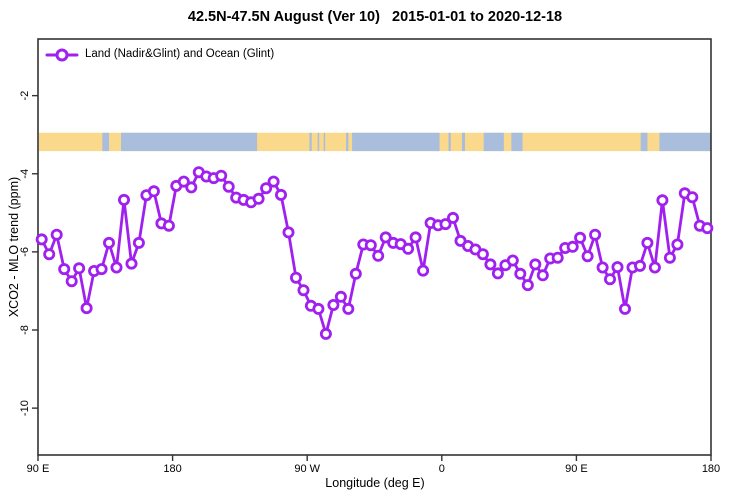 The image size is (750, 500). I want to click on x-axis-label: Longitude (deg E), so click(375, 483).